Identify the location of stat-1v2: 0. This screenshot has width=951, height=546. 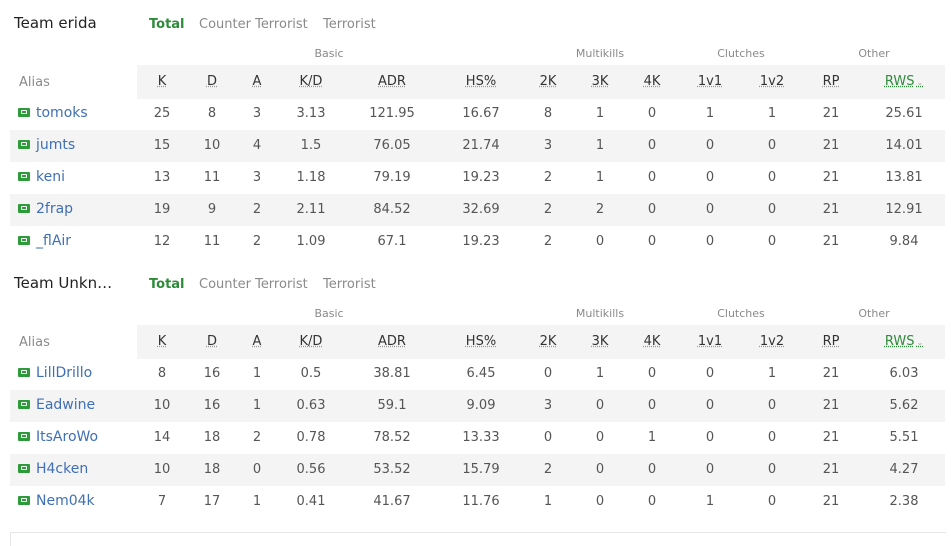
(772, 177).